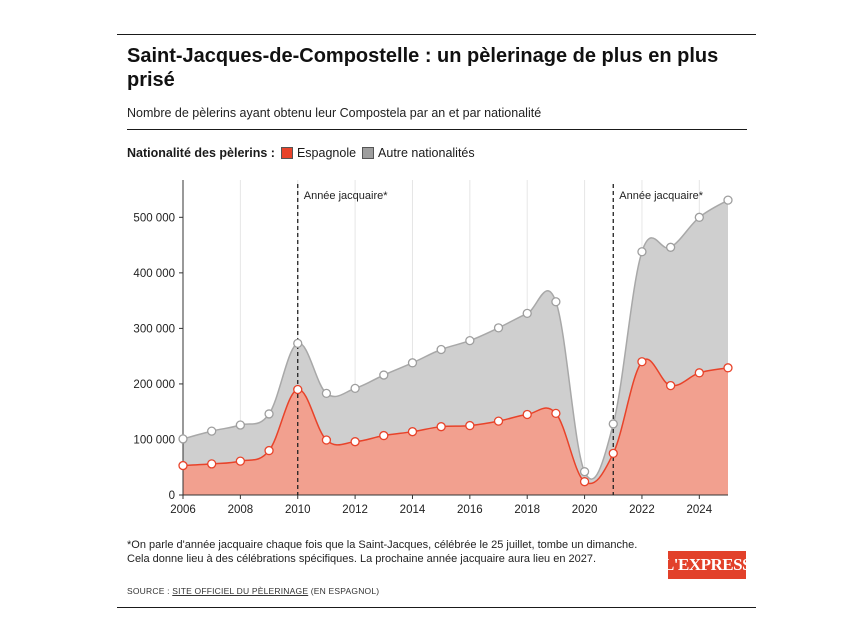 This screenshot has height=644, width=844. What do you see at coordinates (642, 510) in the screenshot?
I see `x-tick-label: 2022` at bounding box center [642, 510].